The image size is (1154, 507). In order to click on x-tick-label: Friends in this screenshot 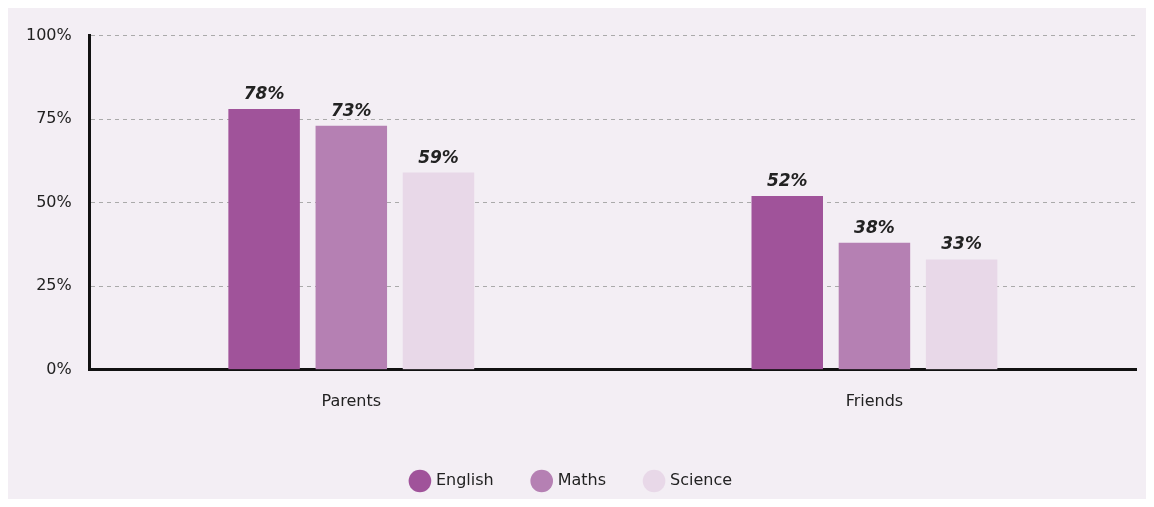, I will do `click(874, 400)`.